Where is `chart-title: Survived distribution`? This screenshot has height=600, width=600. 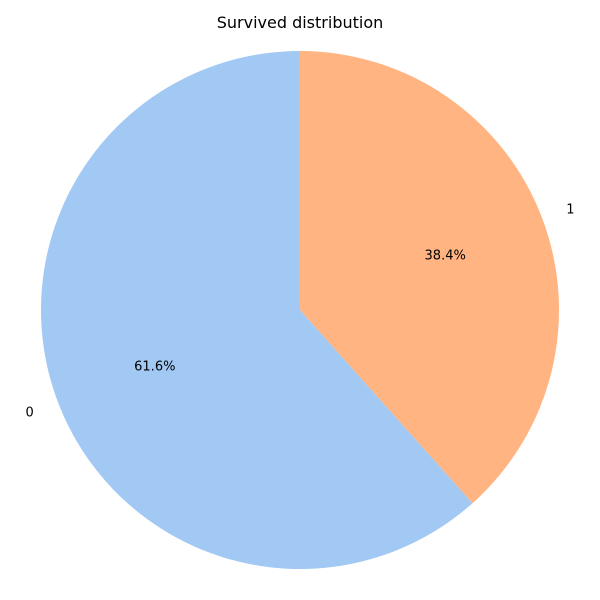
chart-title: Survived distribution is located at coordinates (300, 22).